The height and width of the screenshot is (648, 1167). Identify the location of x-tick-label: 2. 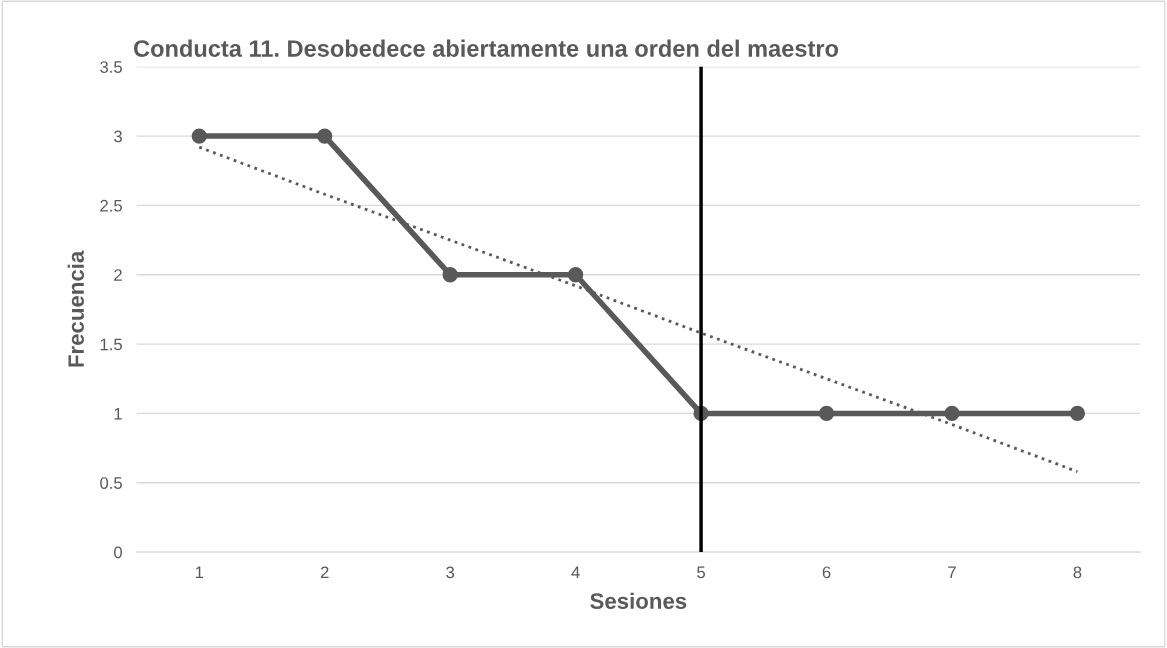
(324, 572).